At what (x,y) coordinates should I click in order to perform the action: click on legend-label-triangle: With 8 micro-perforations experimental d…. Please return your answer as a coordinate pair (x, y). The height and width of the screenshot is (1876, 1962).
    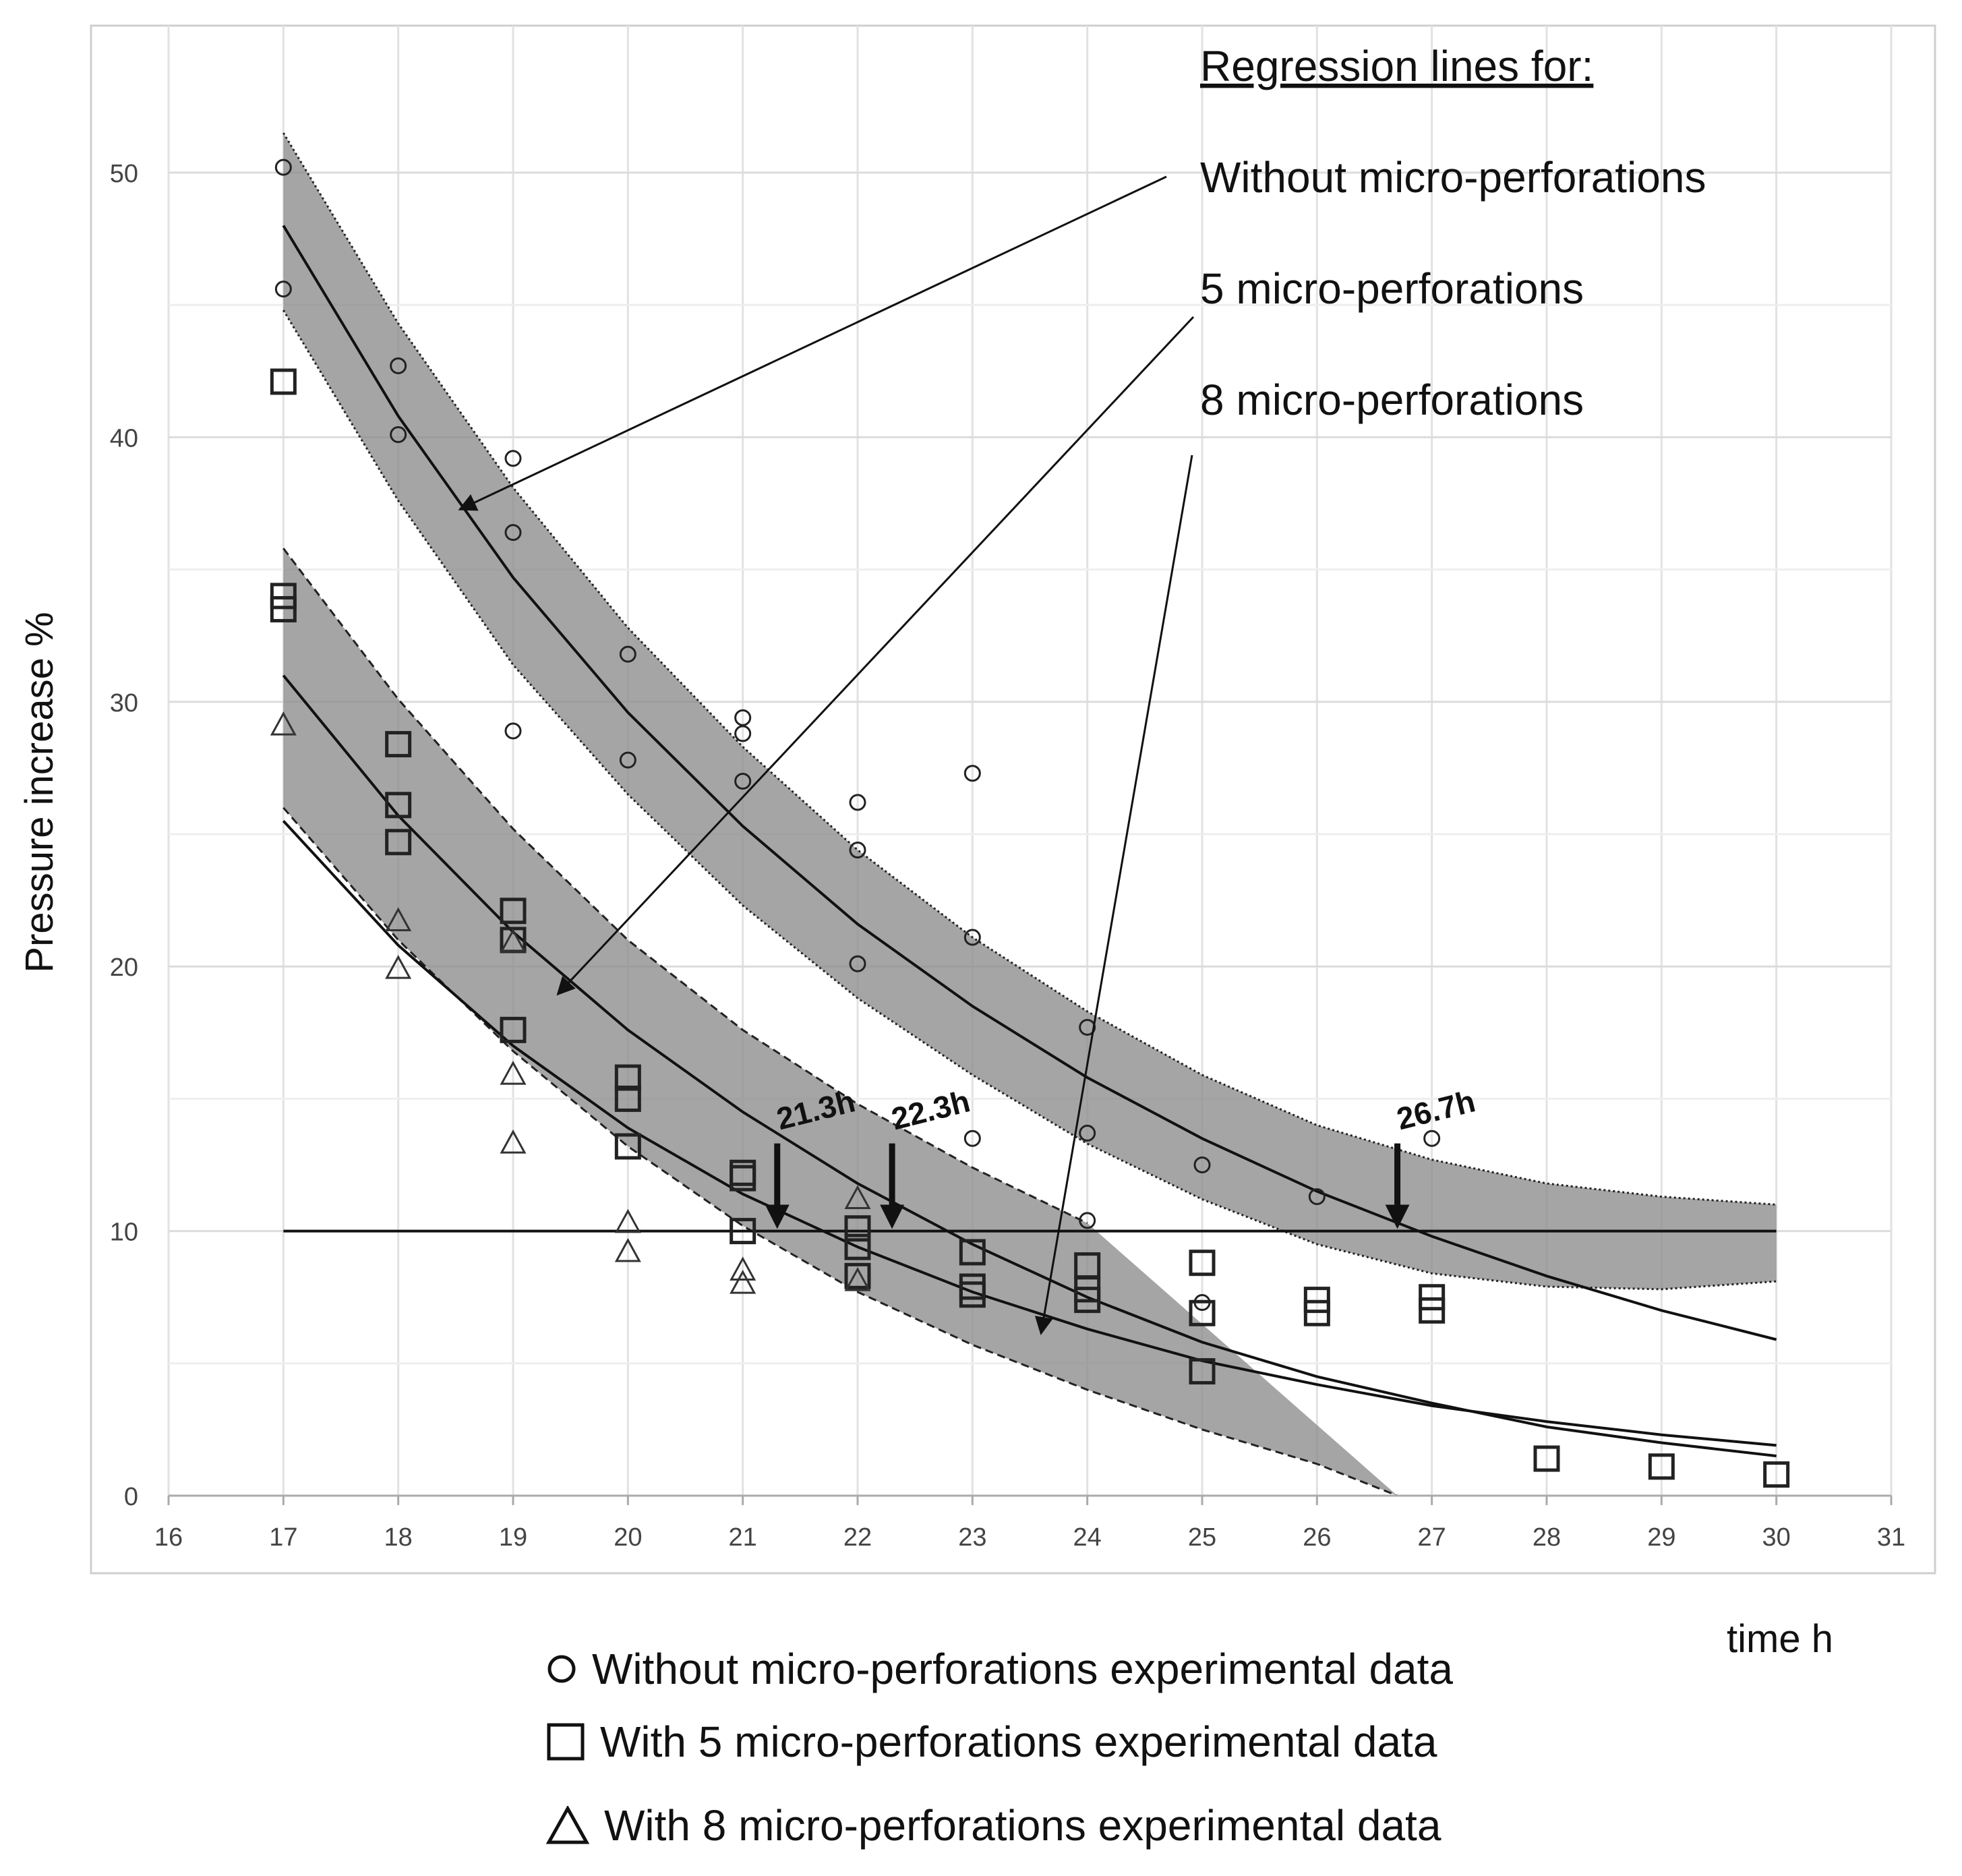
    Looking at the image, I should click on (1023, 1825).